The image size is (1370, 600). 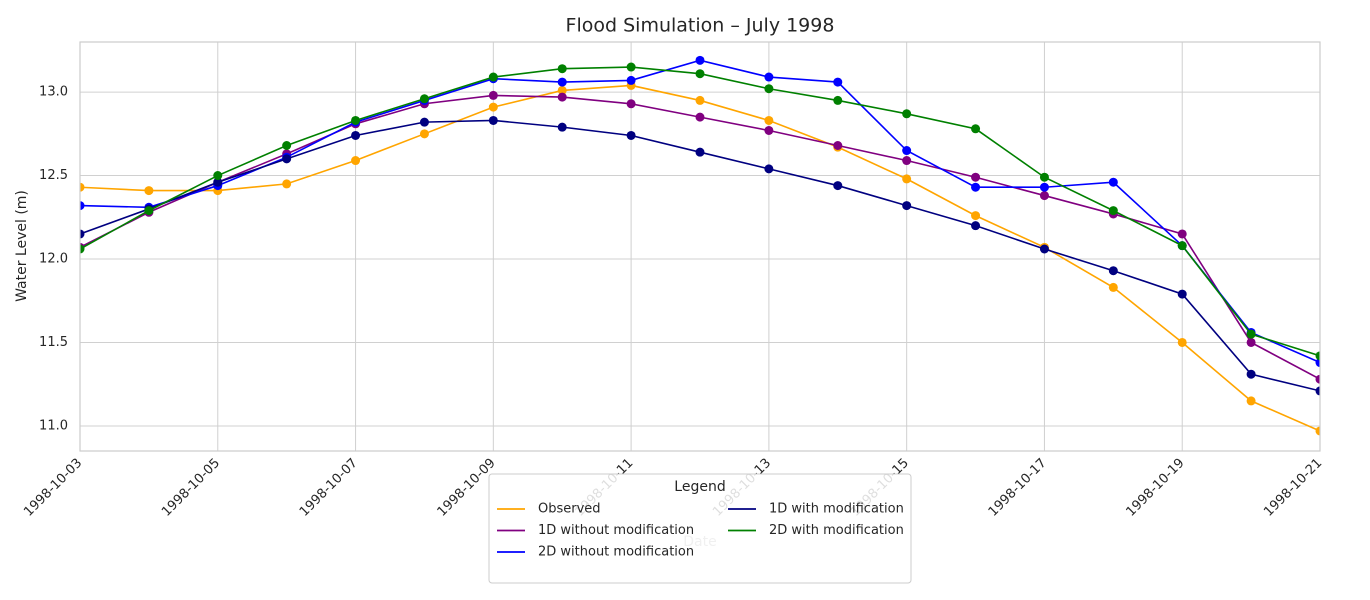 What do you see at coordinates (53, 175) in the screenshot?
I see `y-tick-label: 12.5` at bounding box center [53, 175].